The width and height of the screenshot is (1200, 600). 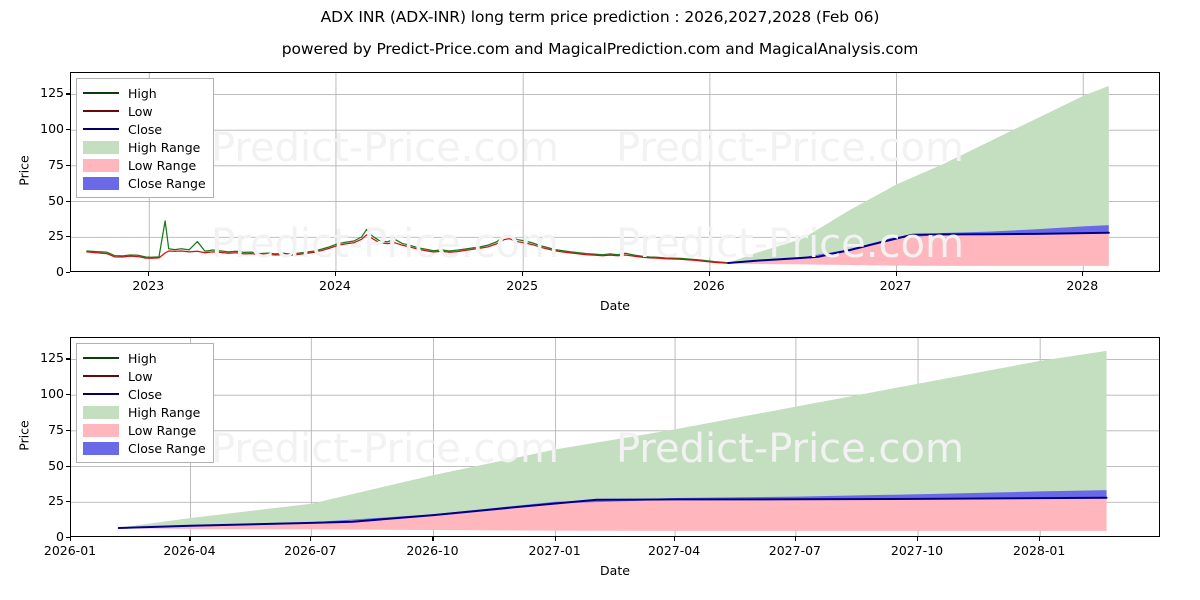 I want to click on x-tick-label: 2028, so click(x=1082, y=285).